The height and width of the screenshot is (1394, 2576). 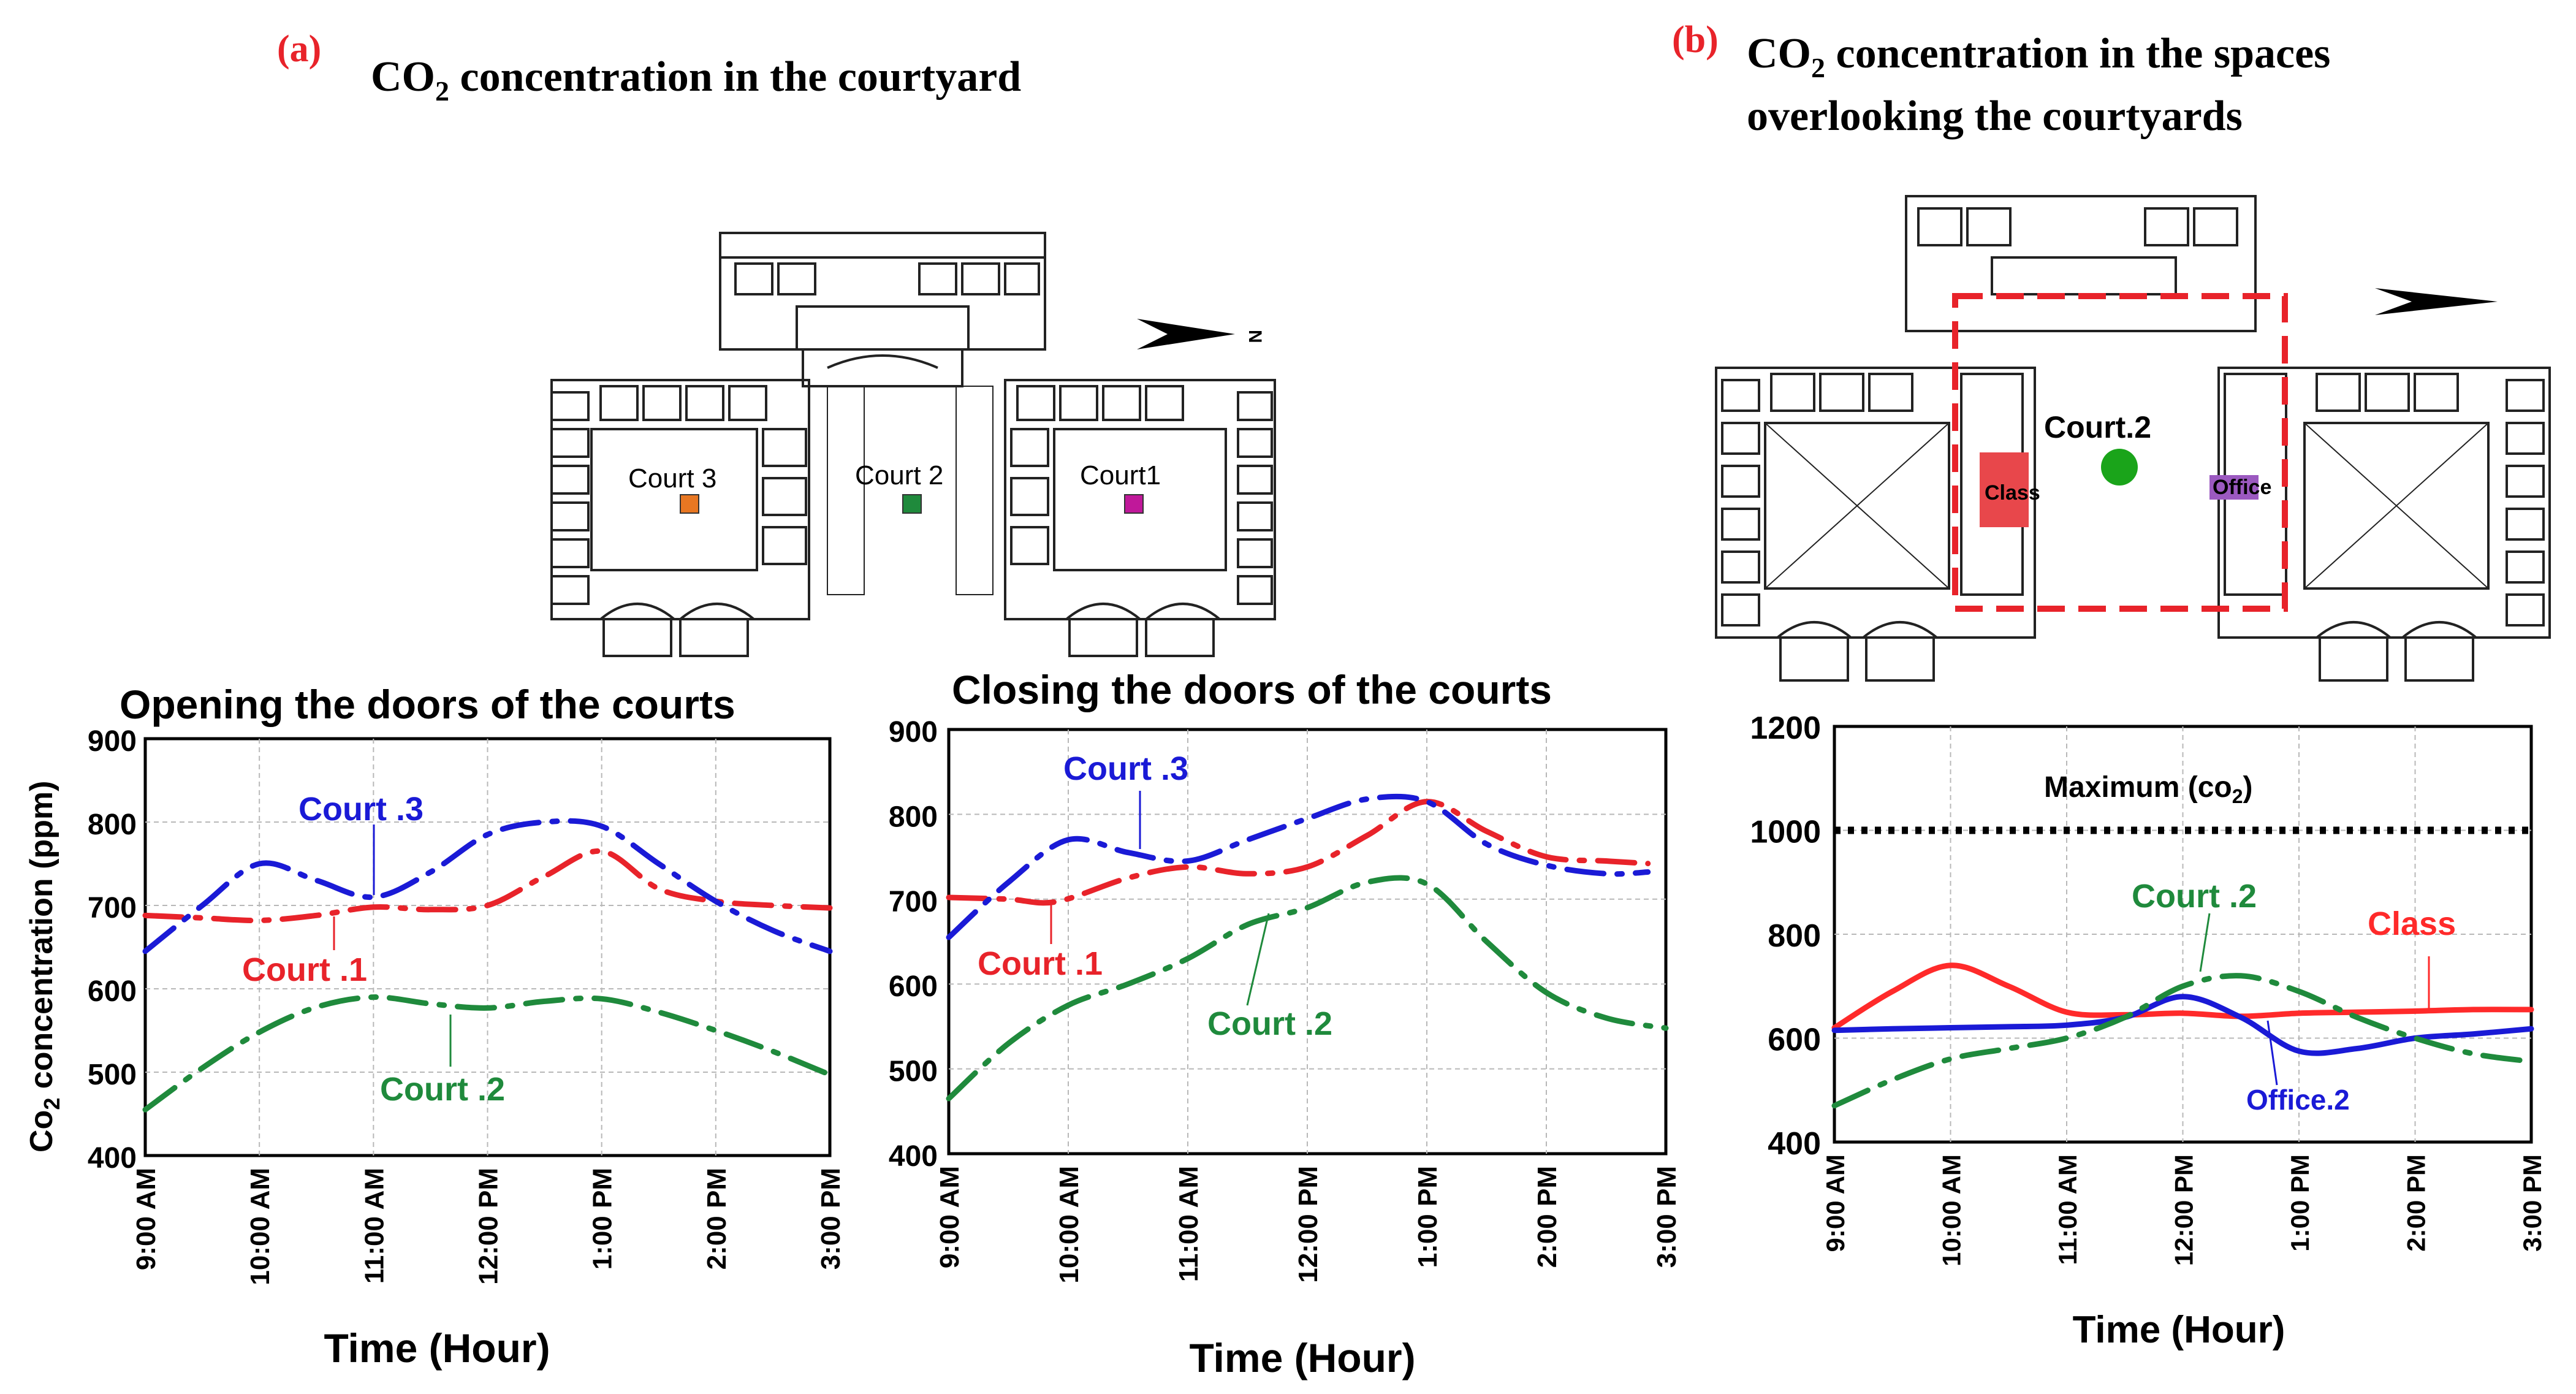 I want to click on c1-xtick-label: 11:00 AM, so click(x=374, y=1226).